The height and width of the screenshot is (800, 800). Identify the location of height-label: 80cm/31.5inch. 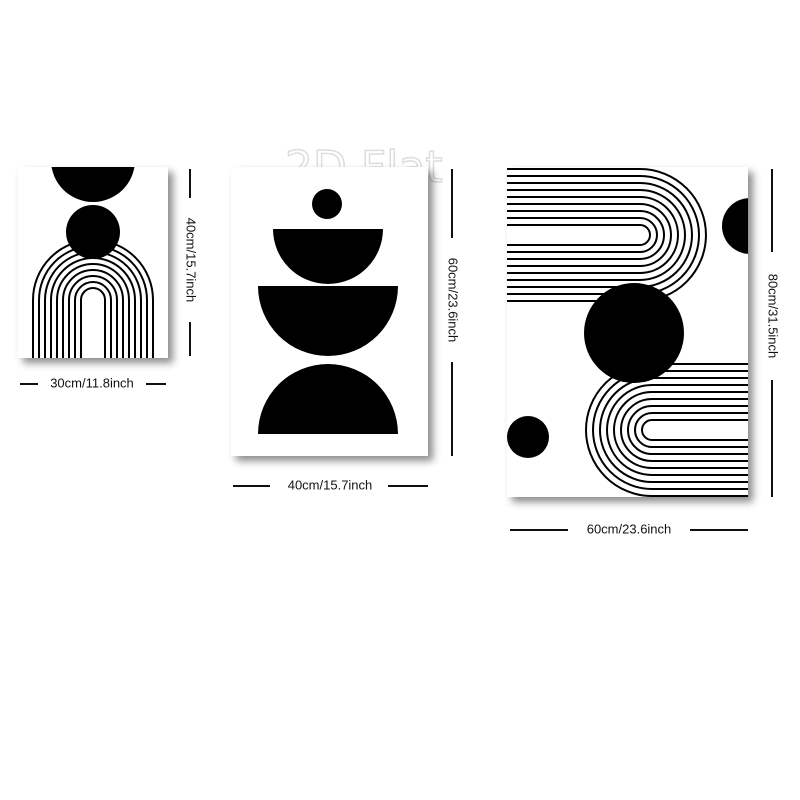
(773, 316).